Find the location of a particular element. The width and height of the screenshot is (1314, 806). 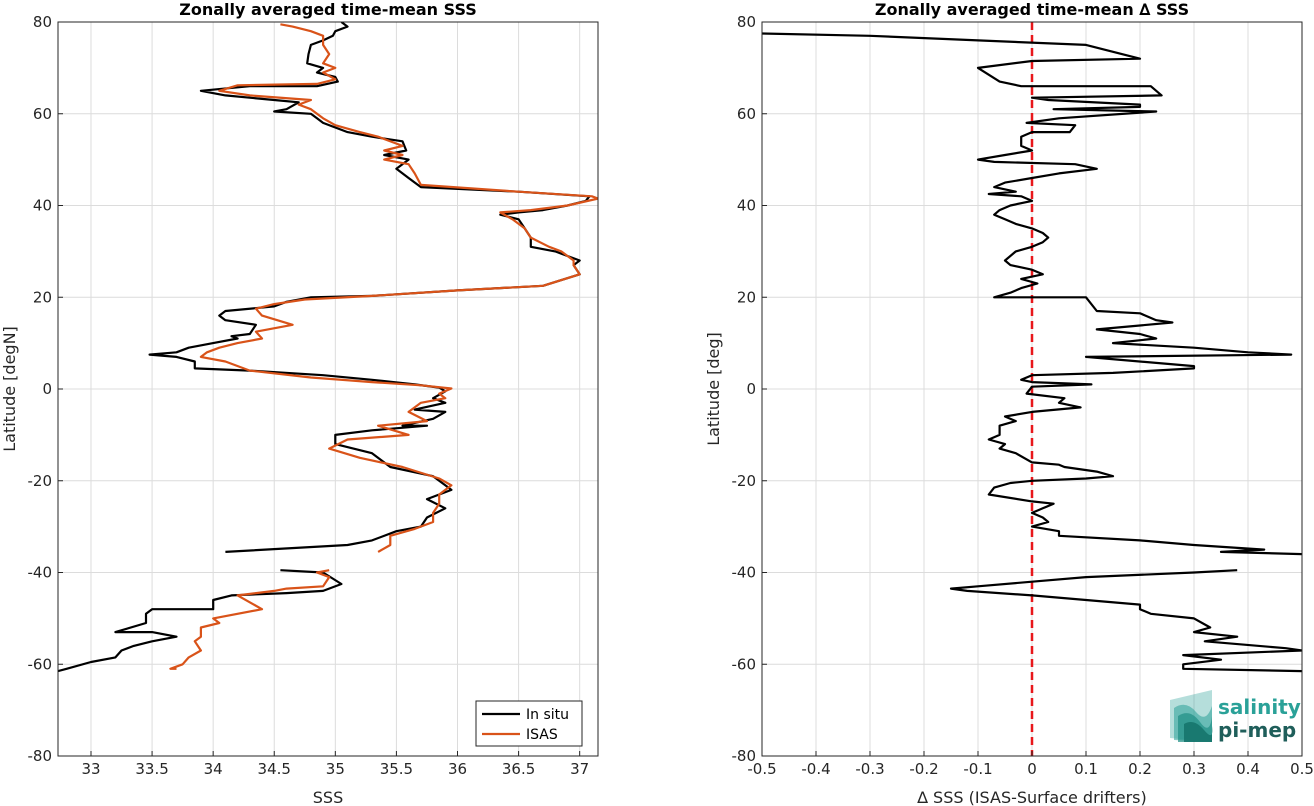

right-y-tick-label: 60 is located at coordinates (746, 114).